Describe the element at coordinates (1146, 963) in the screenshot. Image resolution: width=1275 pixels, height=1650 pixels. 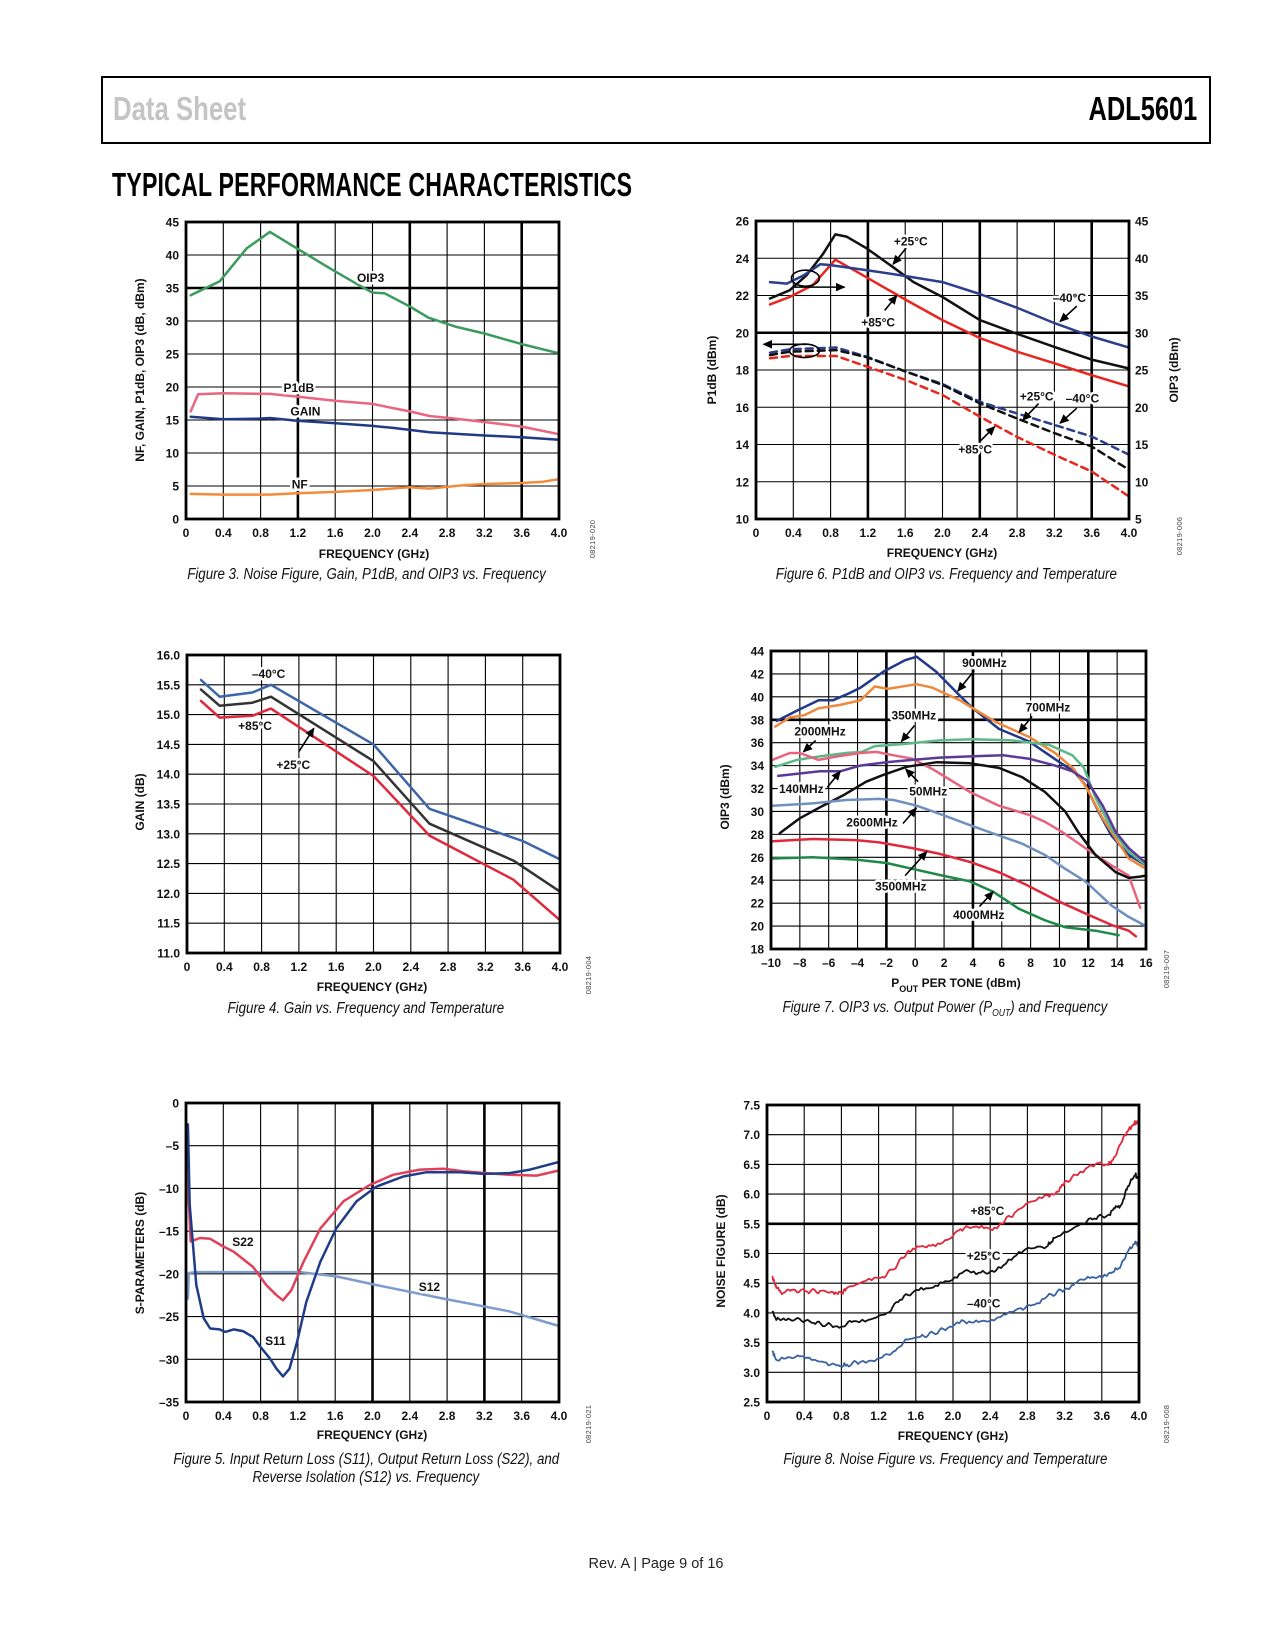
I see `x-tick-label: 16` at that location.